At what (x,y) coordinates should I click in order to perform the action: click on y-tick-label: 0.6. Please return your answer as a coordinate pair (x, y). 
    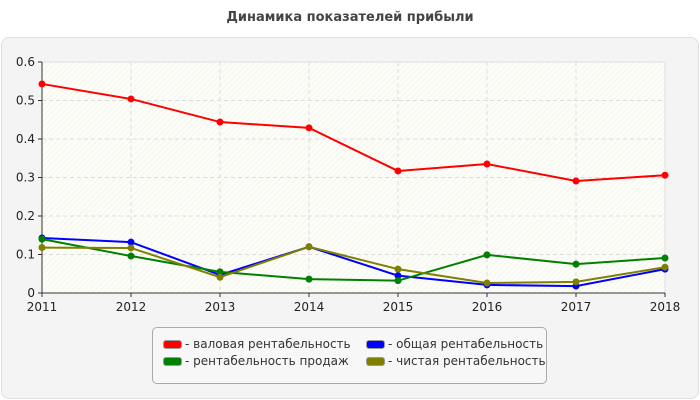
    Looking at the image, I should click on (25, 62).